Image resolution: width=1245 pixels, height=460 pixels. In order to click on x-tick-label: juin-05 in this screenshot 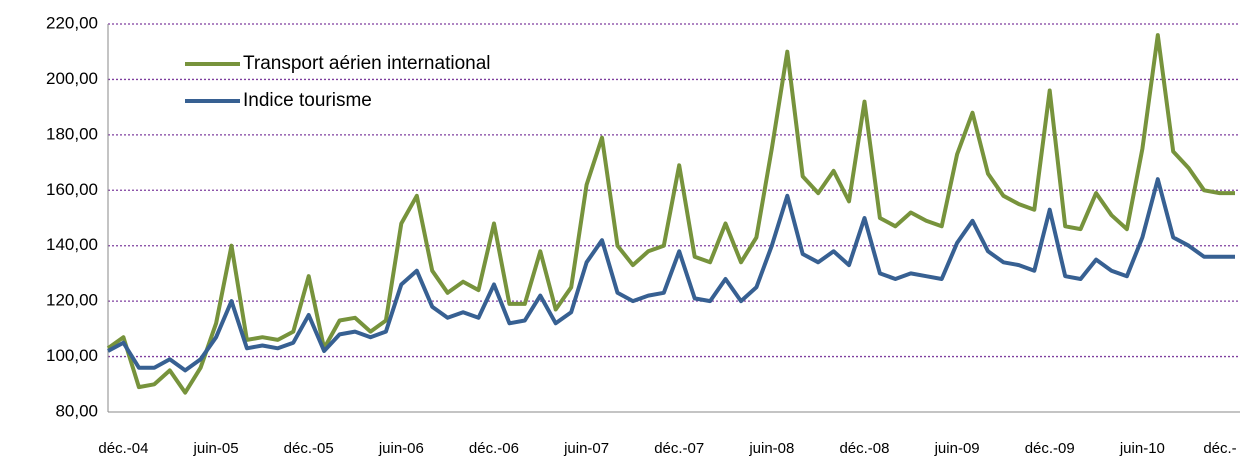, I will do `click(216, 448)`.